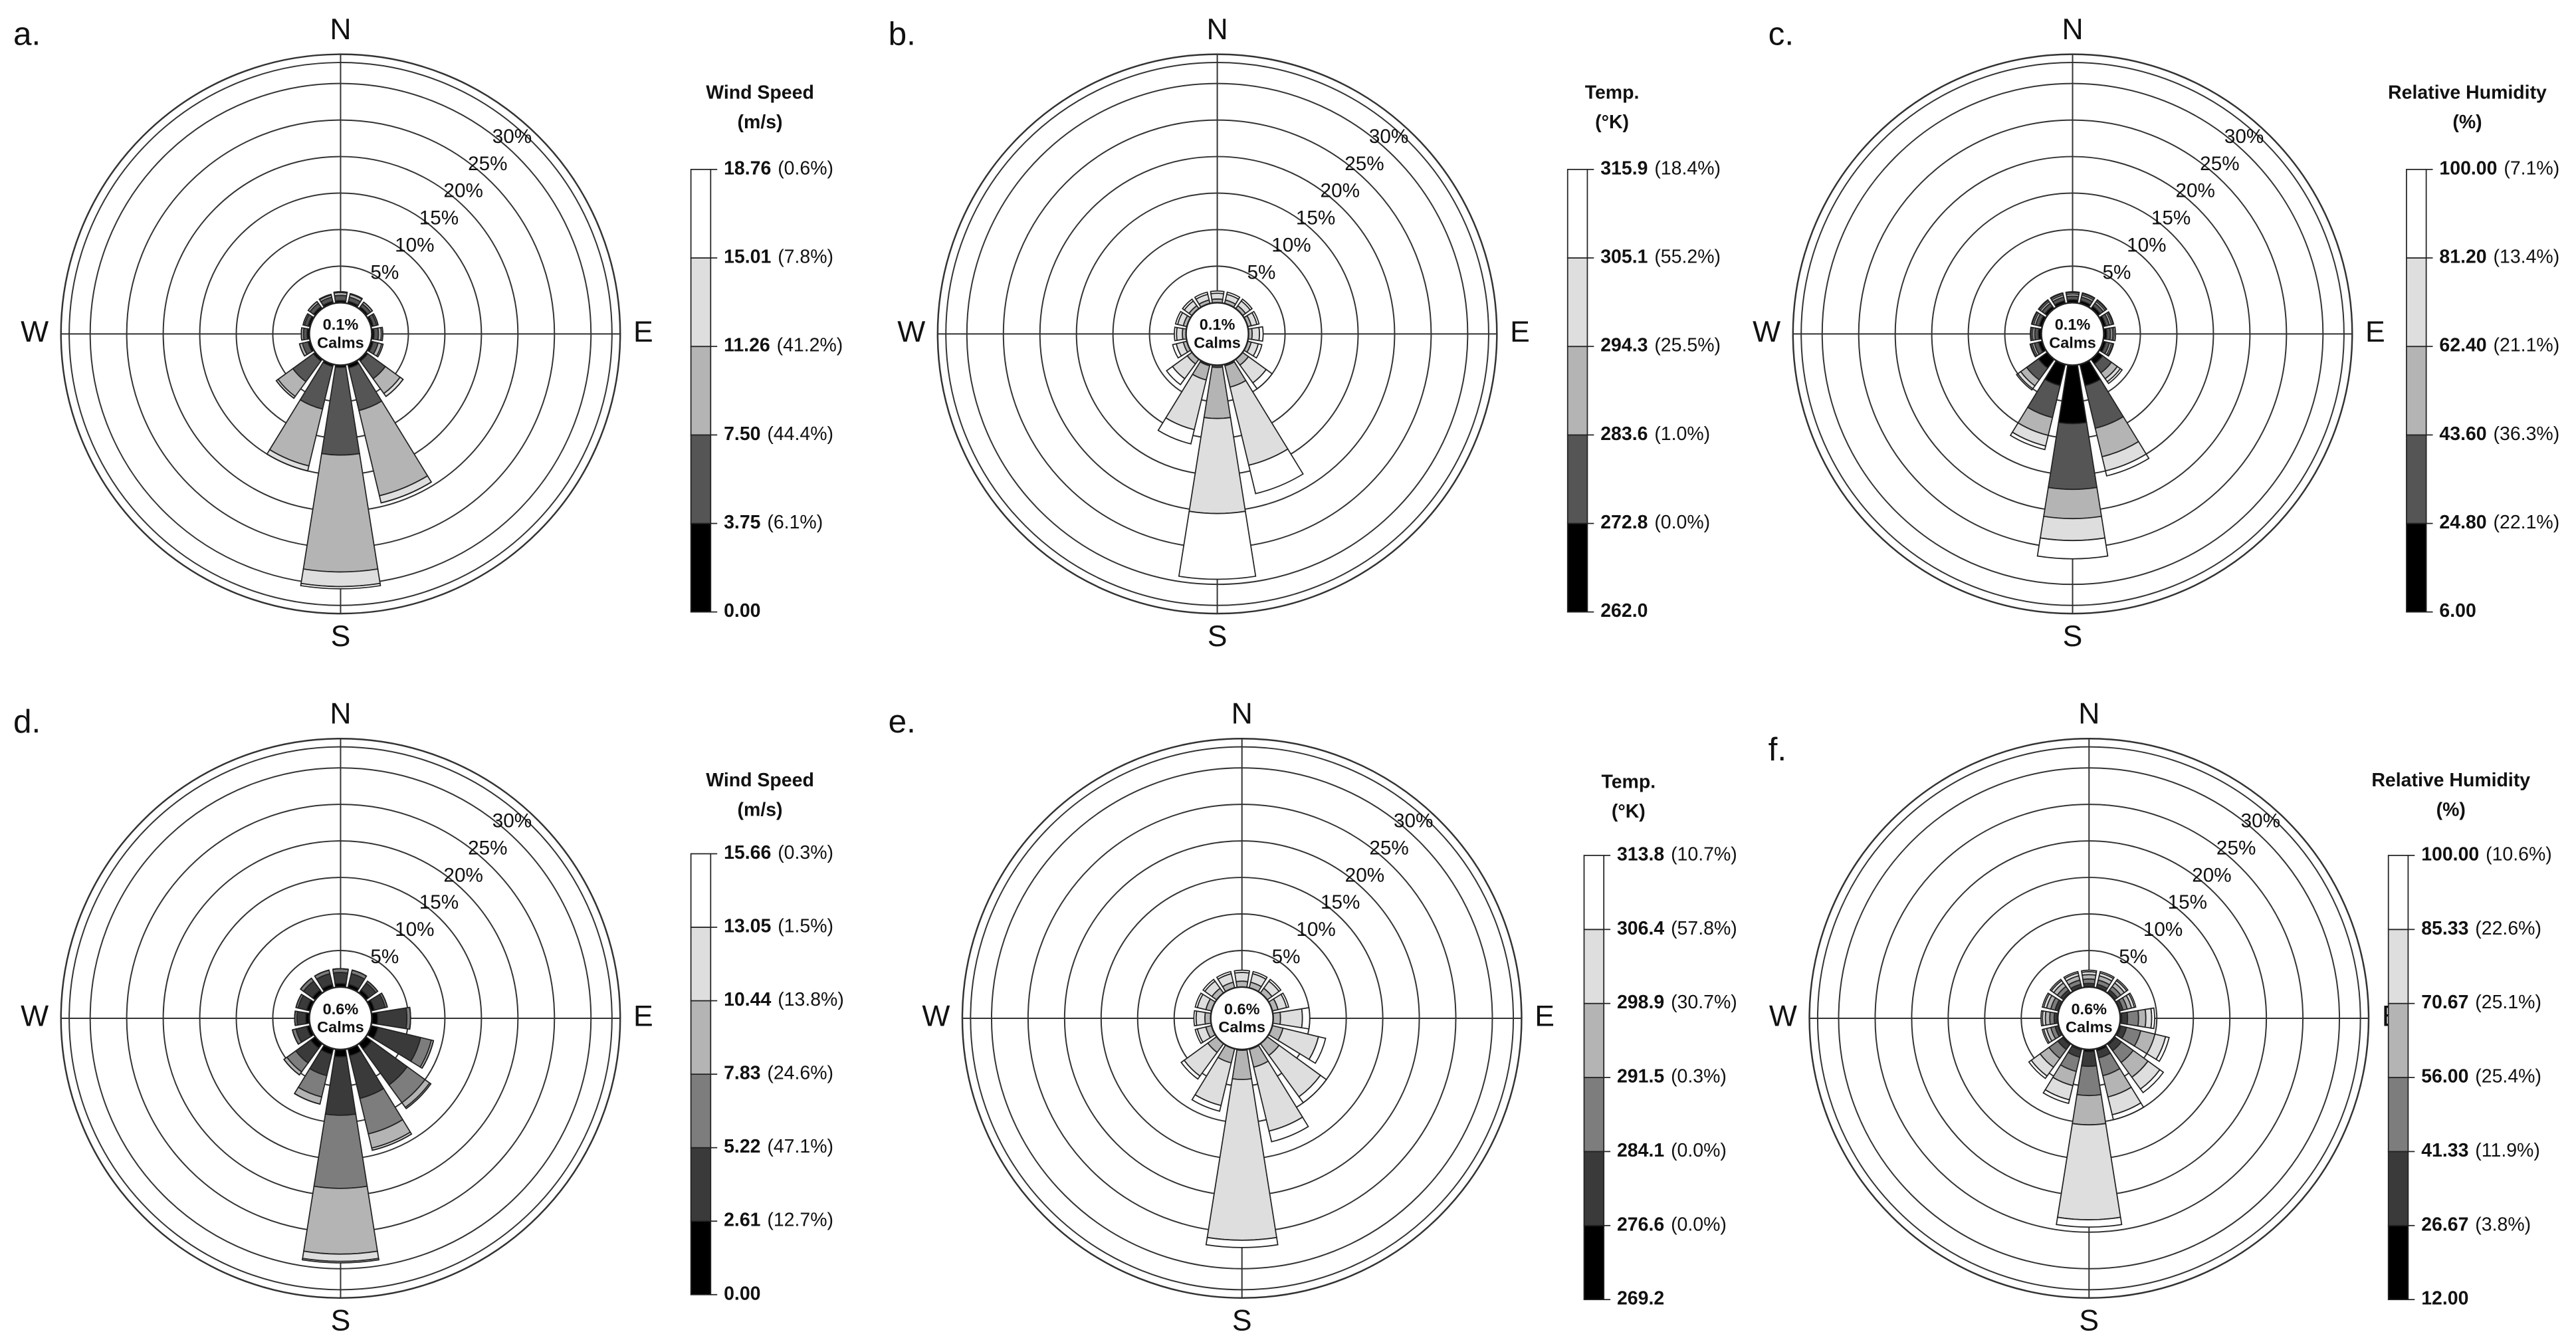 The image size is (2576, 1344). What do you see at coordinates (1640, 1150) in the screenshot?
I see `legend-edge-label: 284.1` at bounding box center [1640, 1150].